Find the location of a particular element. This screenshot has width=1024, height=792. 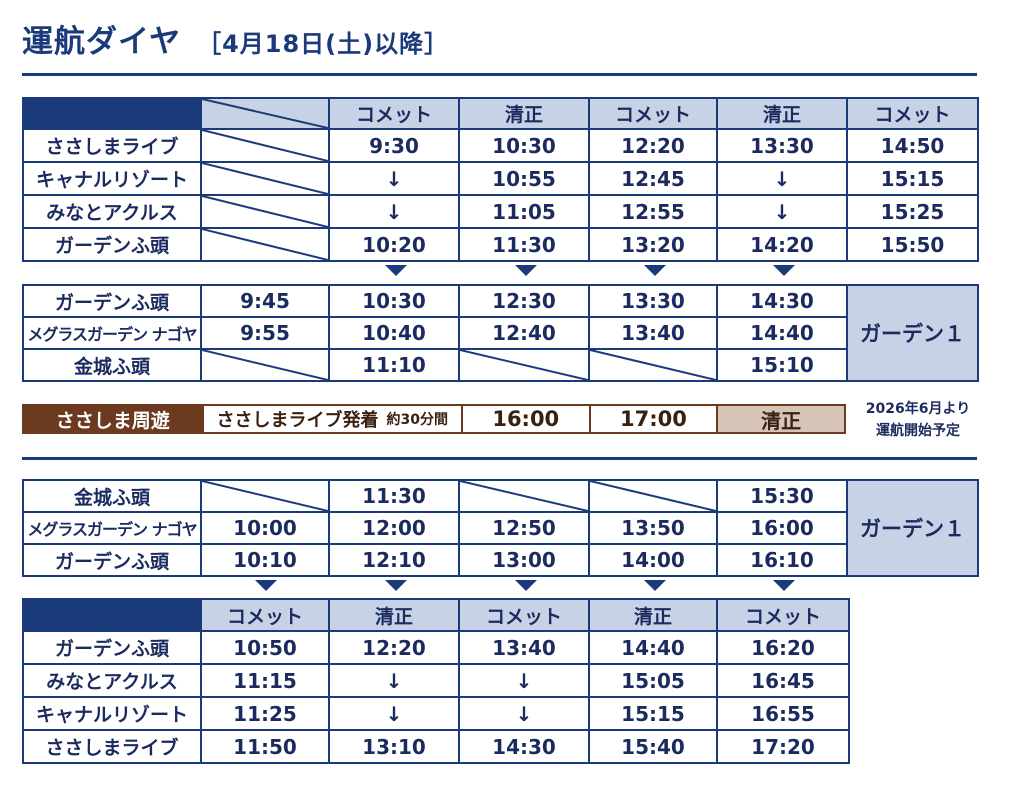

time-cell: 16:45 is located at coordinates (783, 680).